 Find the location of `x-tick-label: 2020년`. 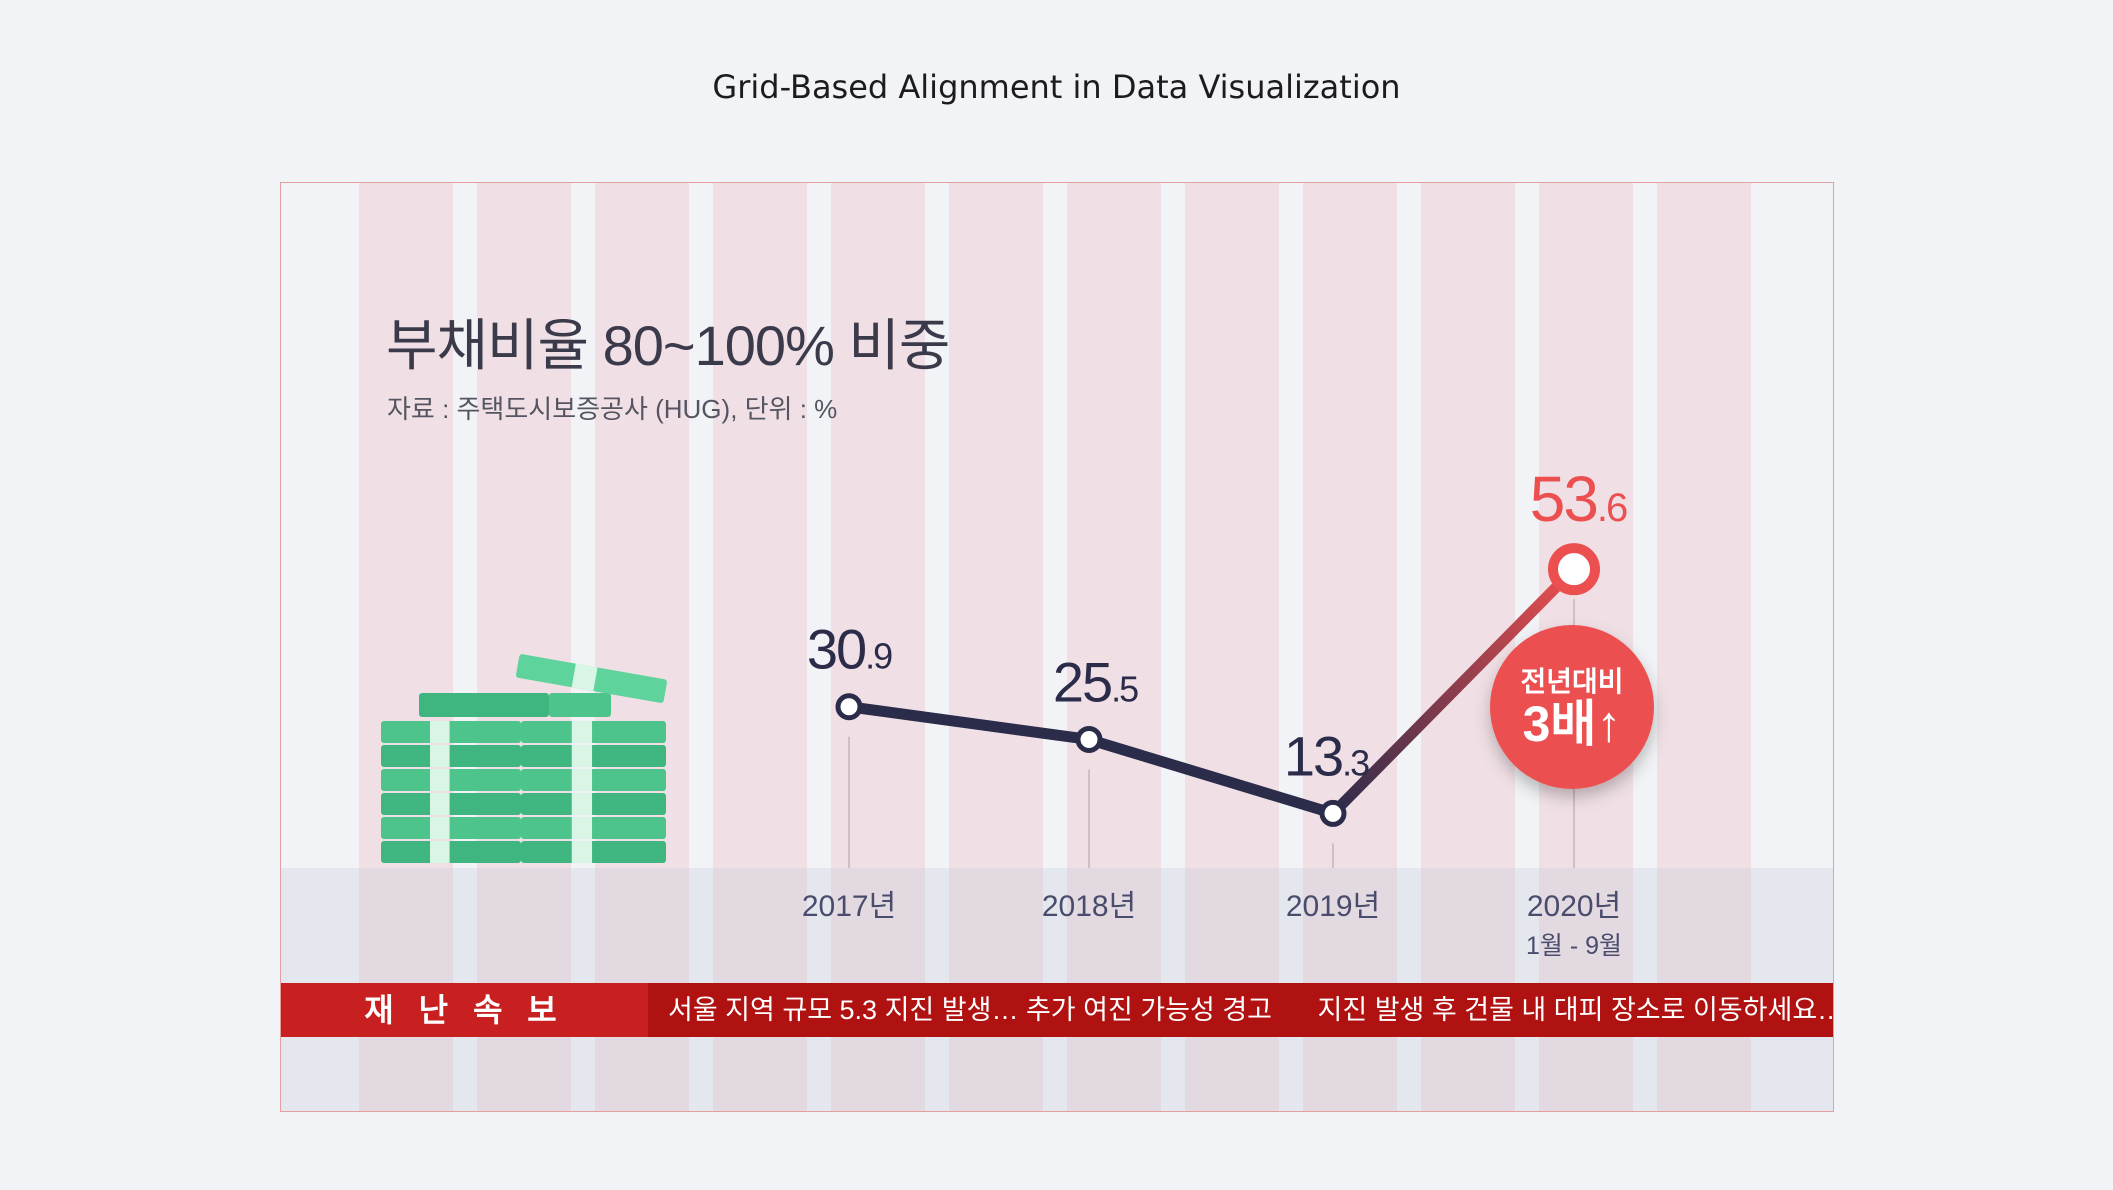

x-tick-label: 2020년 is located at coordinates (1574, 906).